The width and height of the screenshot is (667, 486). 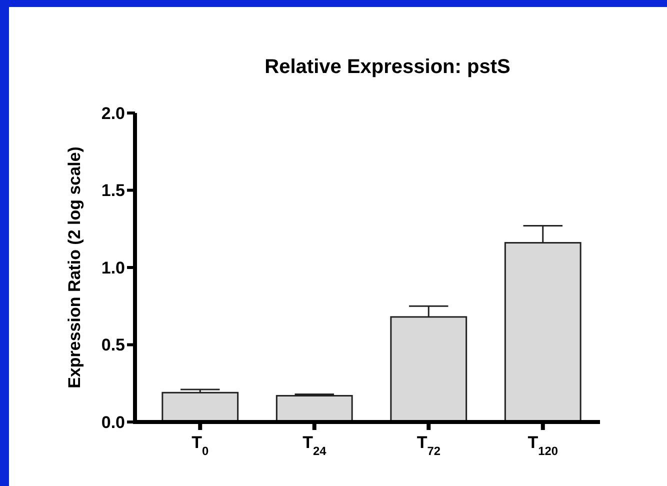 What do you see at coordinates (543, 445) in the screenshot?
I see `x-tick-label: T$_{120}$` at bounding box center [543, 445].